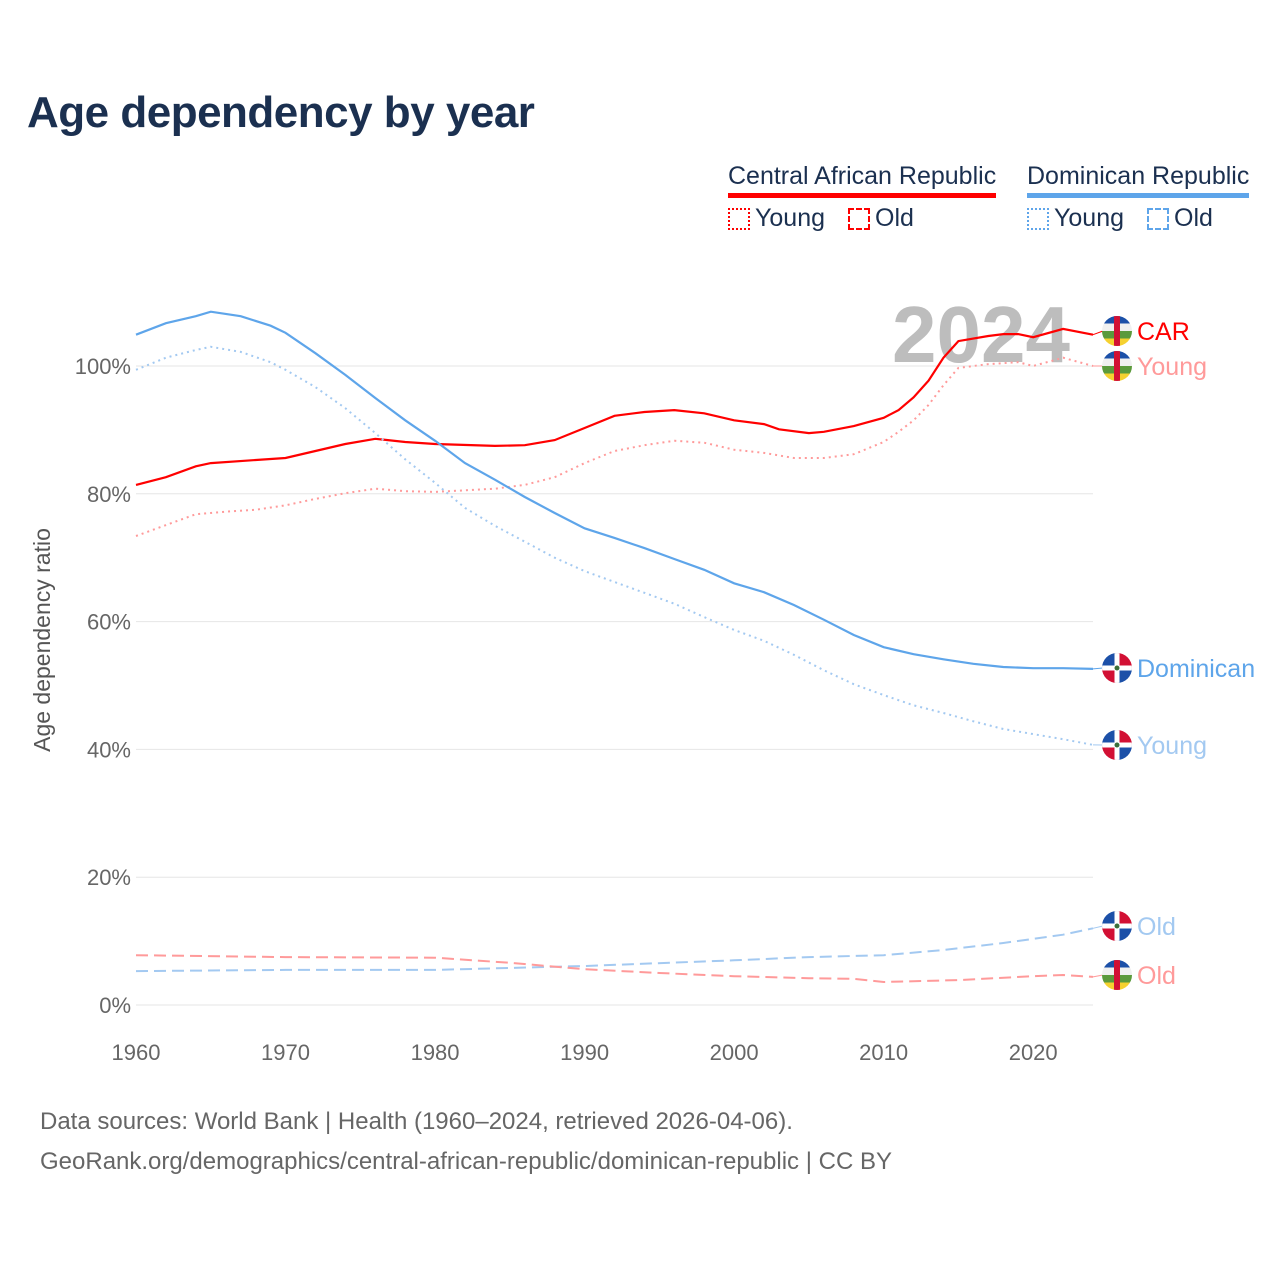 This screenshot has width=1280, height=1280. I want to click on x-tick-label: 2020, so click(1033, 1052).